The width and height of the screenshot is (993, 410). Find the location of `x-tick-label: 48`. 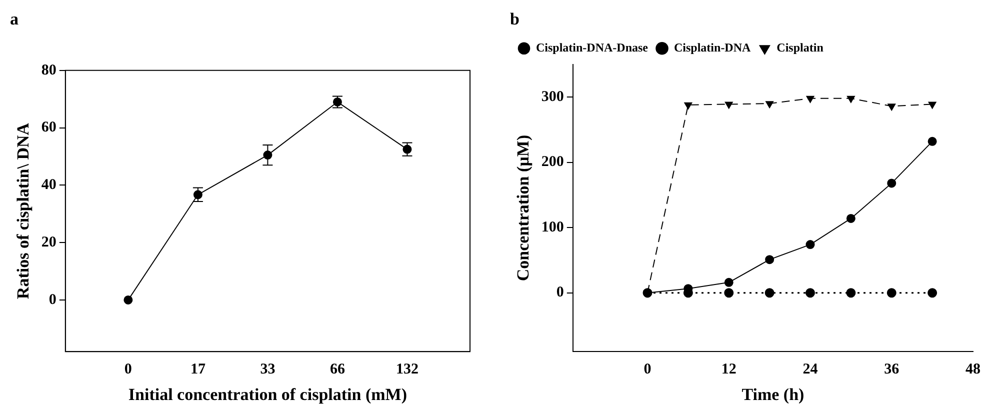

x-tick-label: 48 is located at coordinates (973, 369).